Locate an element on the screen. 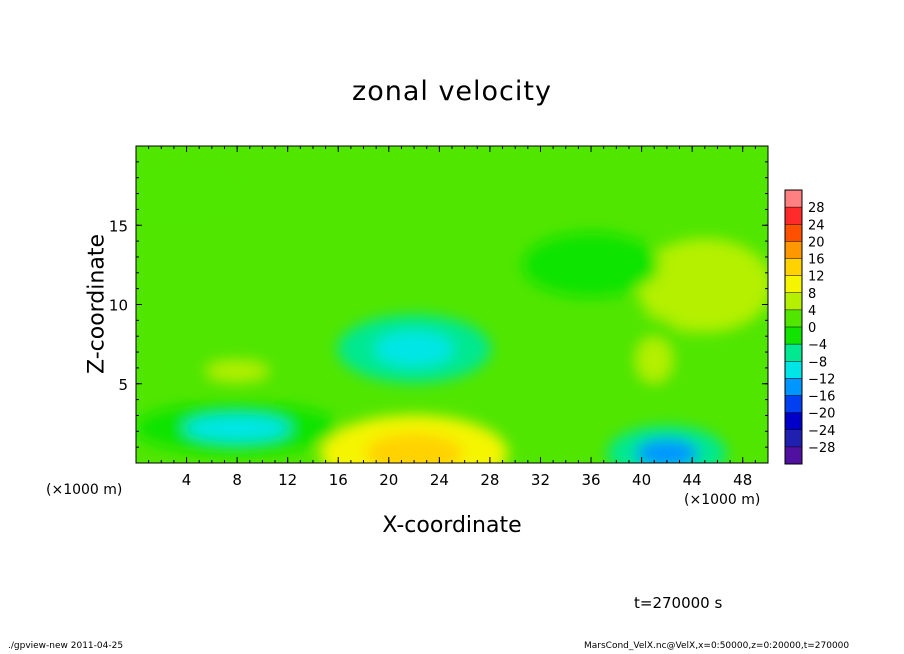 This screenshot has height=654, width=904. x-tick-label: 8 is located at coordinates (237, 480).